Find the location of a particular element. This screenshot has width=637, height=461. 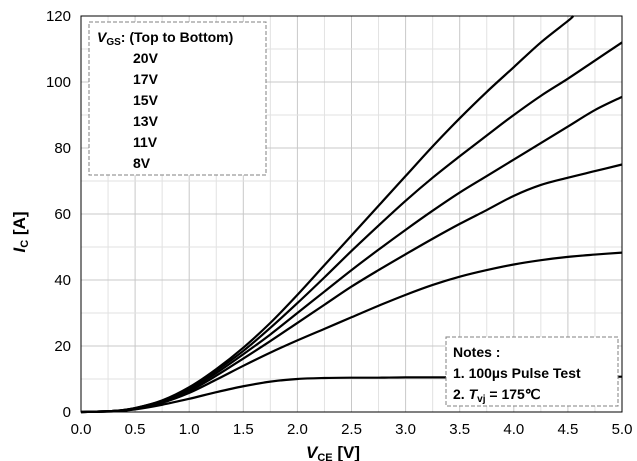

legend-entry: 17V is located at coordinates (146, 79).